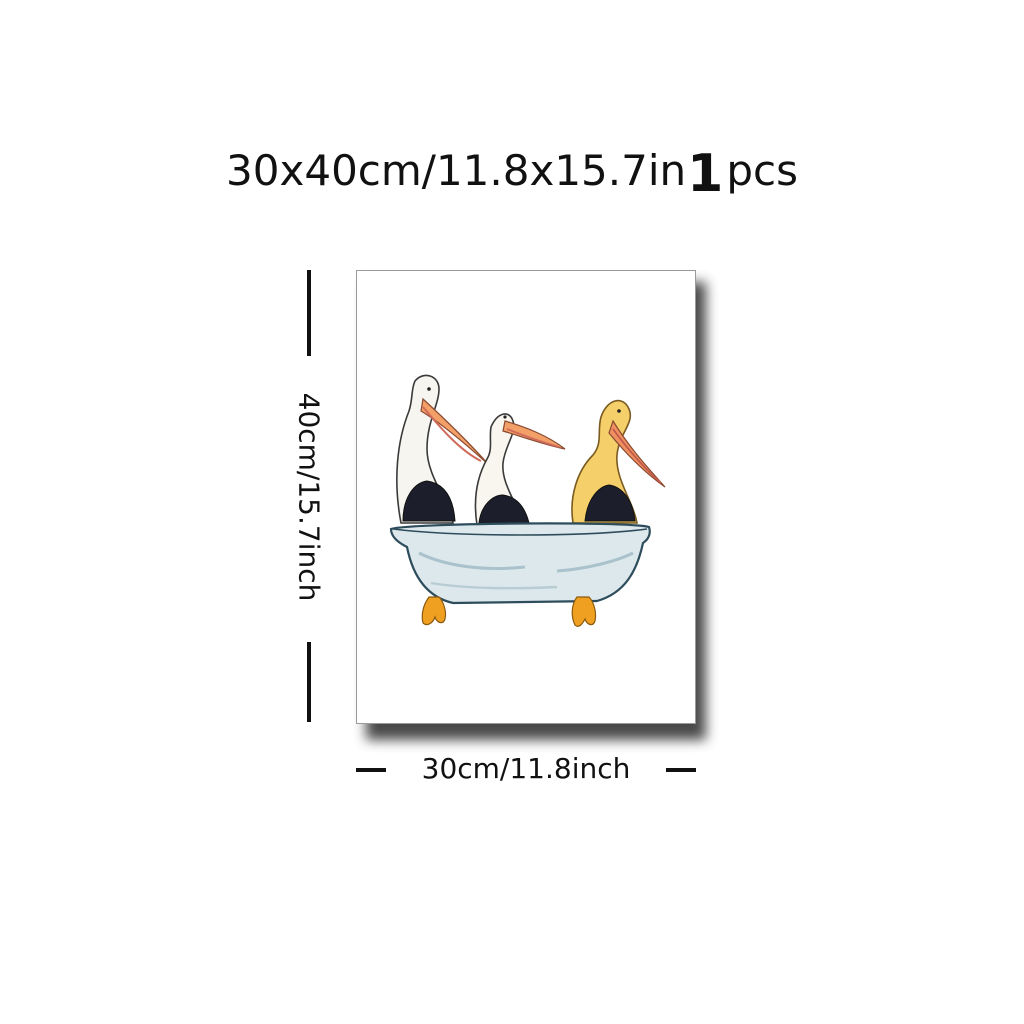 This screenshot has width=1024, height=1024. I want to click on width-dimension-dash-left, so click(371, 770).